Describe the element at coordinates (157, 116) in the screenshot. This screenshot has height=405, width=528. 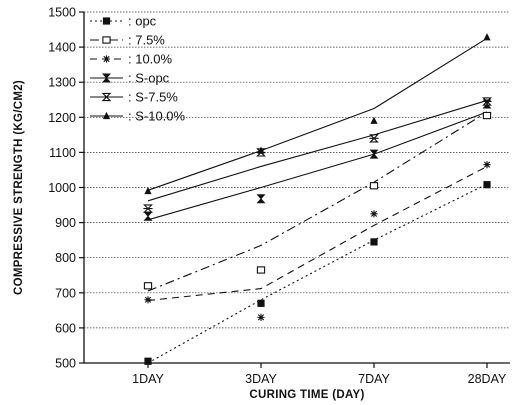
I see `legend-label-S-10.0%: : S-10.0%` at that location.